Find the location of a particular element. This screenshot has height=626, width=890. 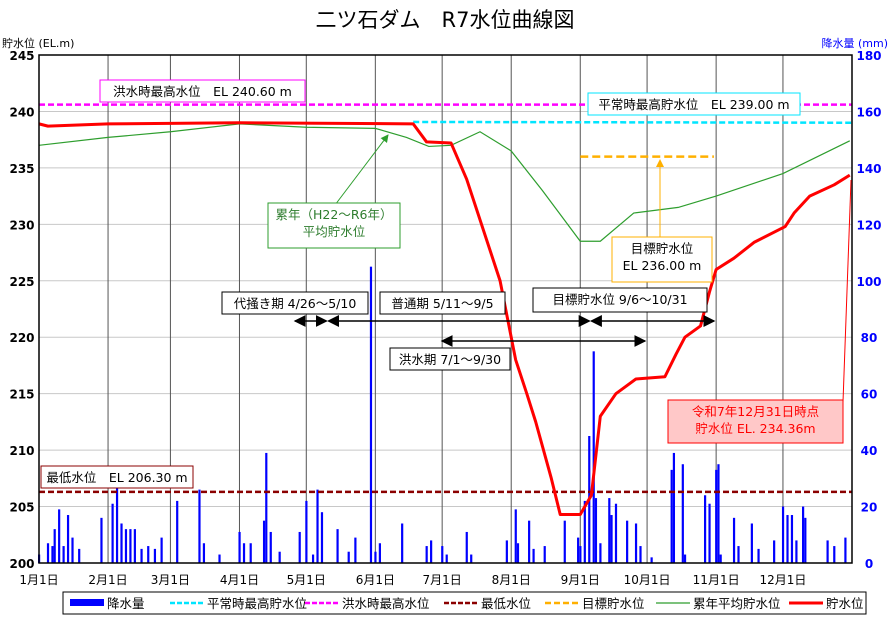

period-label-text: 目標貯水位 9/6～10/31 is located at coordinates (619, 299).